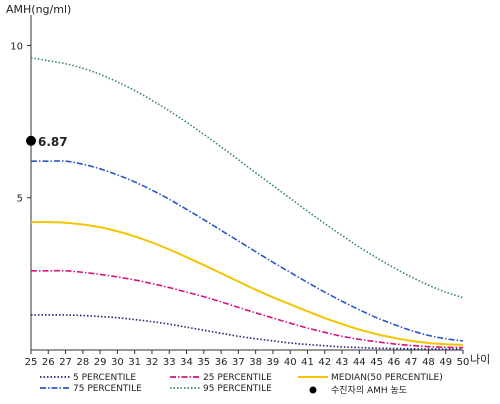 The width and height of the screenshot is (500, 404). What do you see at coordinates (65, 362) in the screenshot?
I see `x-tick-label: 27` at bounding box center [65, 362].